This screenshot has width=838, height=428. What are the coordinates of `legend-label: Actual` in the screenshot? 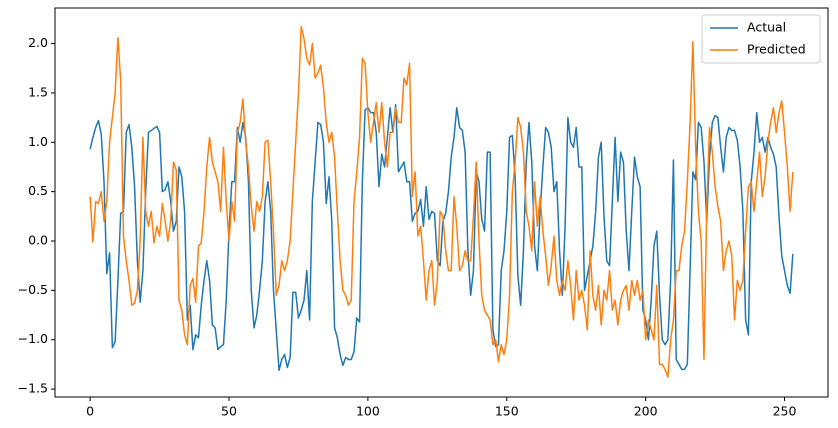 It's located at (766, 27).